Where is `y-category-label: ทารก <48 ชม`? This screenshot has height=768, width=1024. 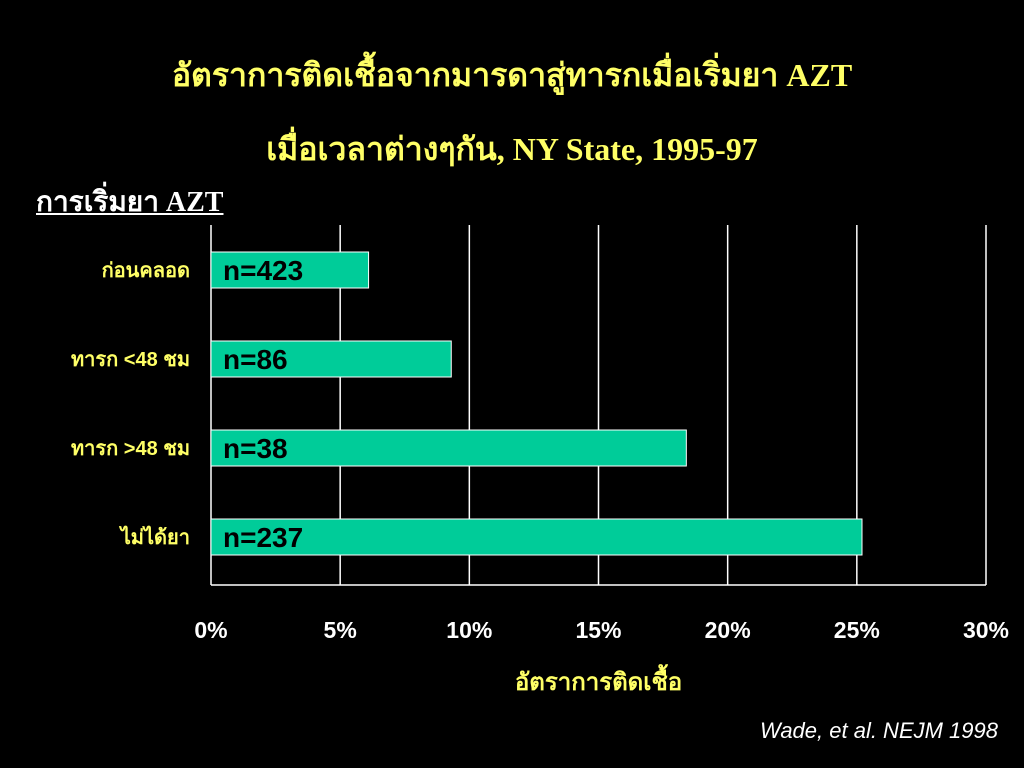 y-category-label: ทารก <48 ชม is located at coordinates (130, 360).